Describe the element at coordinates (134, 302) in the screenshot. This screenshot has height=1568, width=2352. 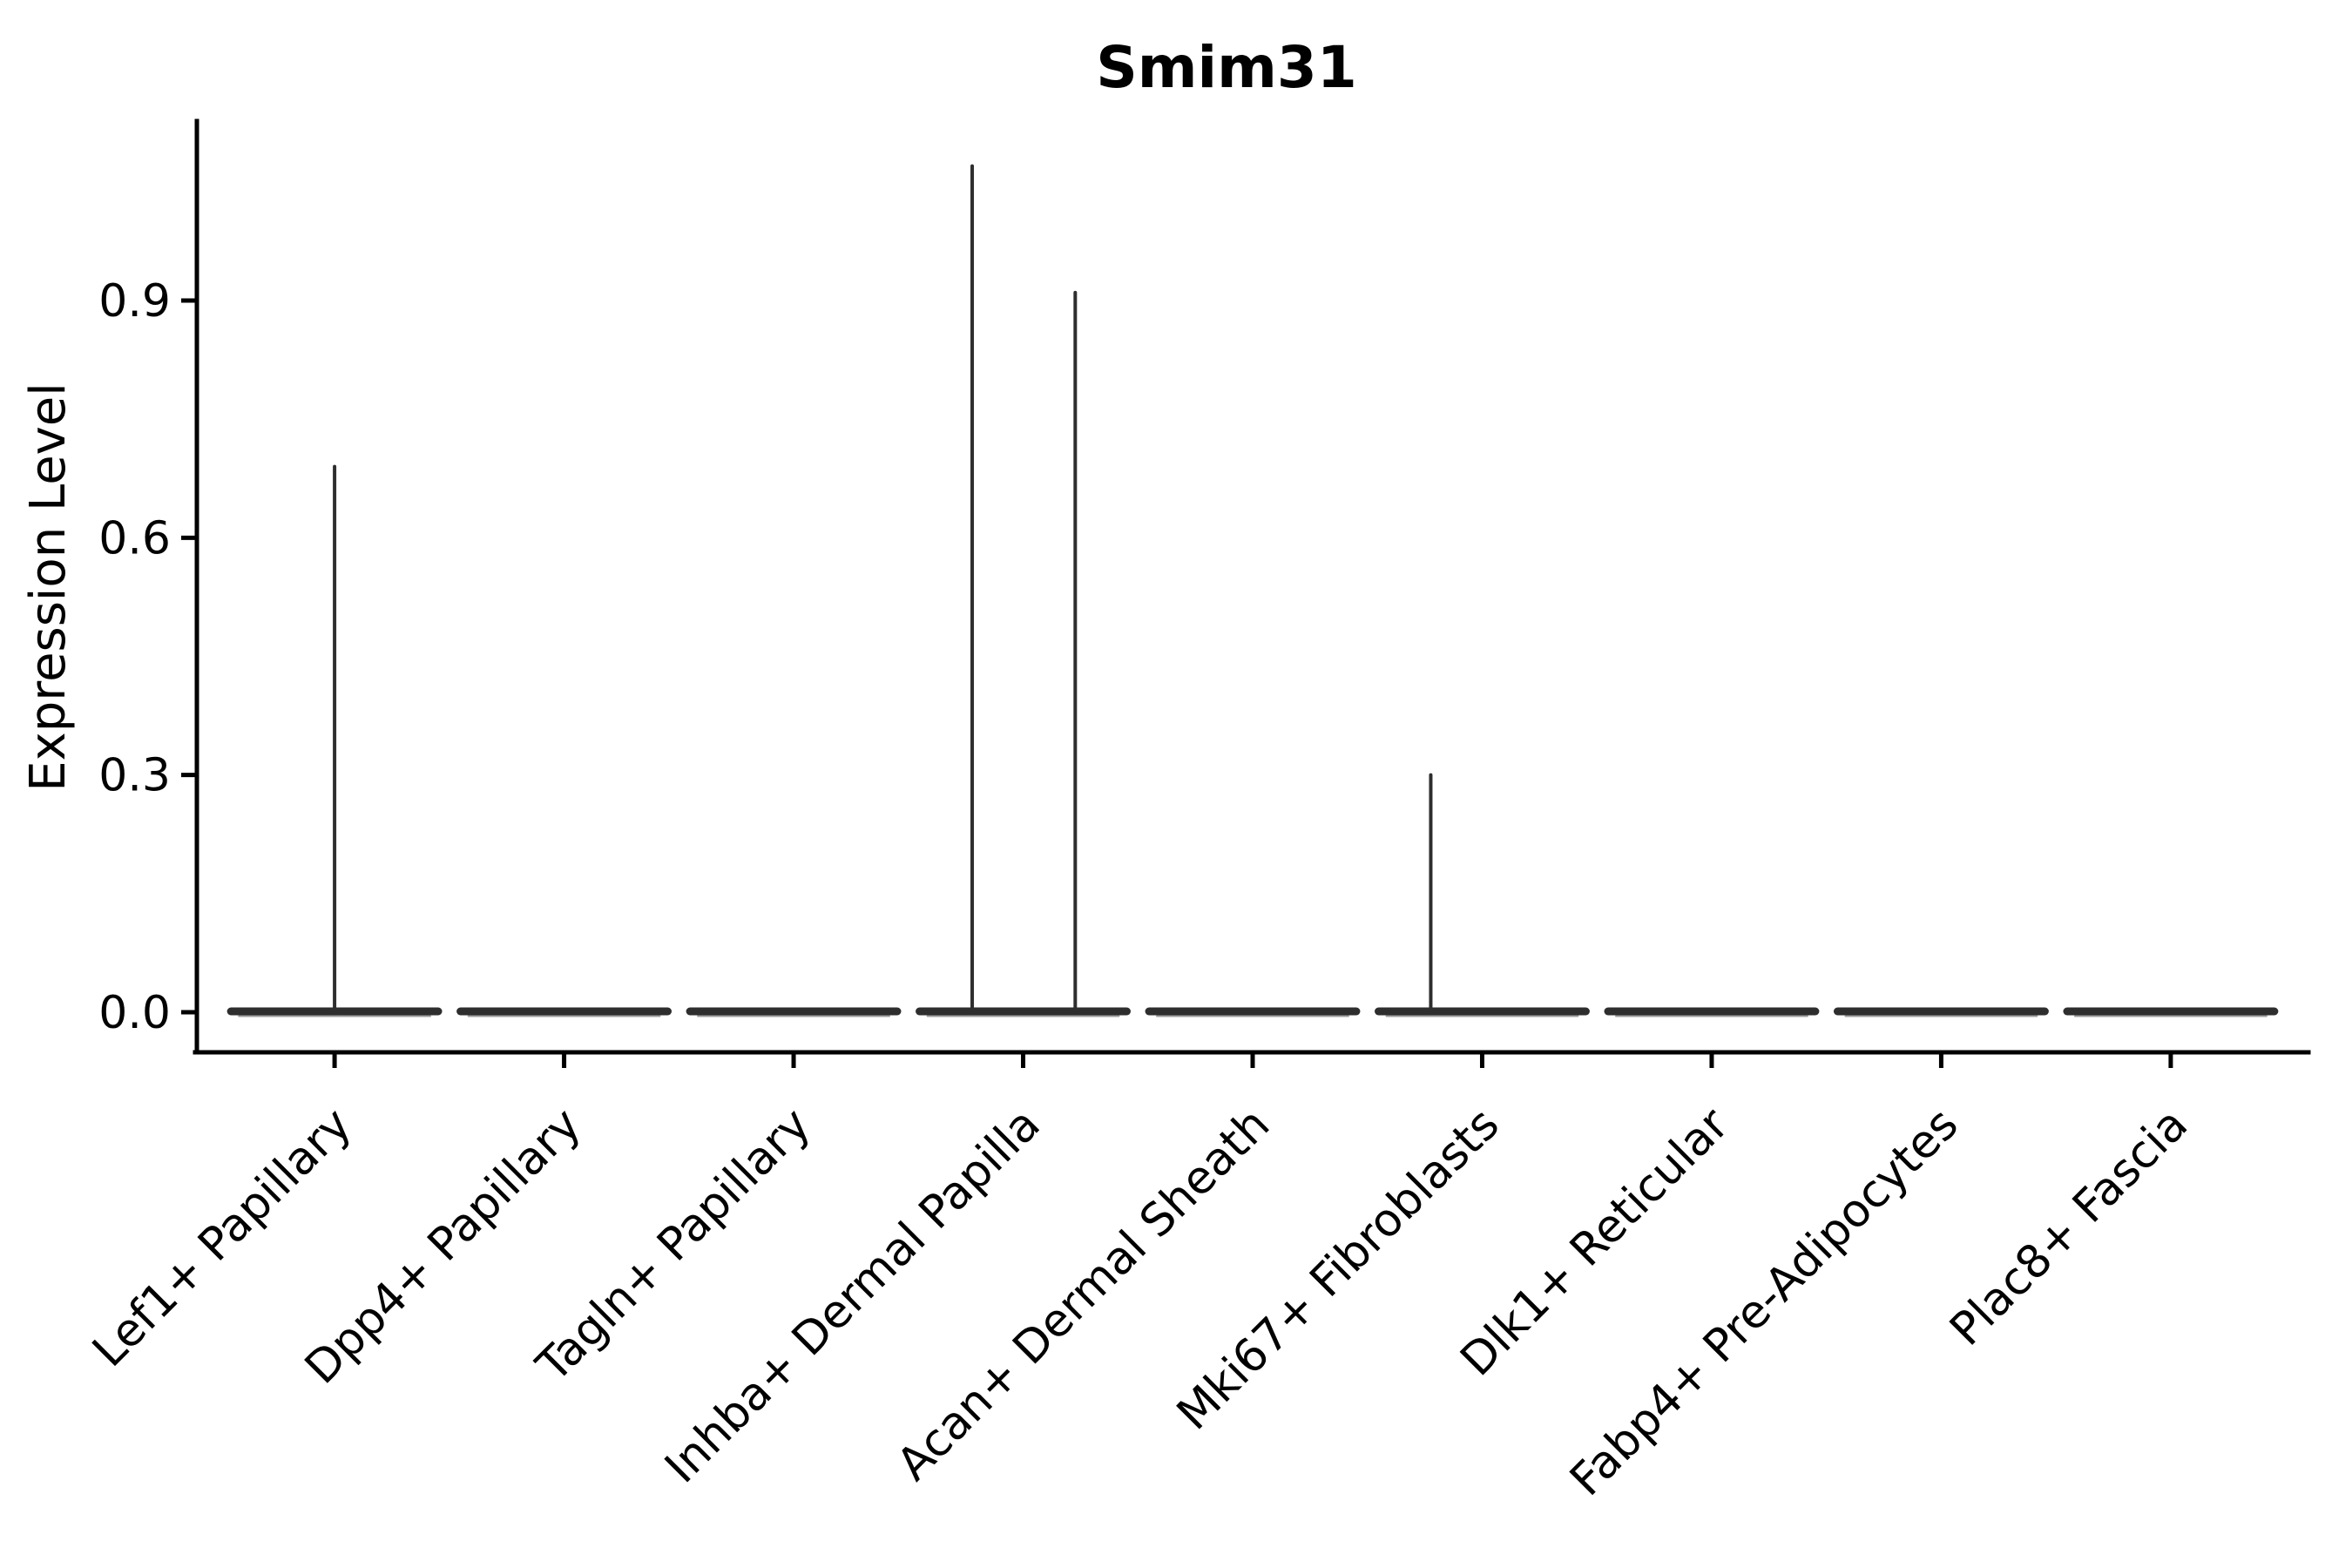
I see `y-tick-label: 0.9` at that location.